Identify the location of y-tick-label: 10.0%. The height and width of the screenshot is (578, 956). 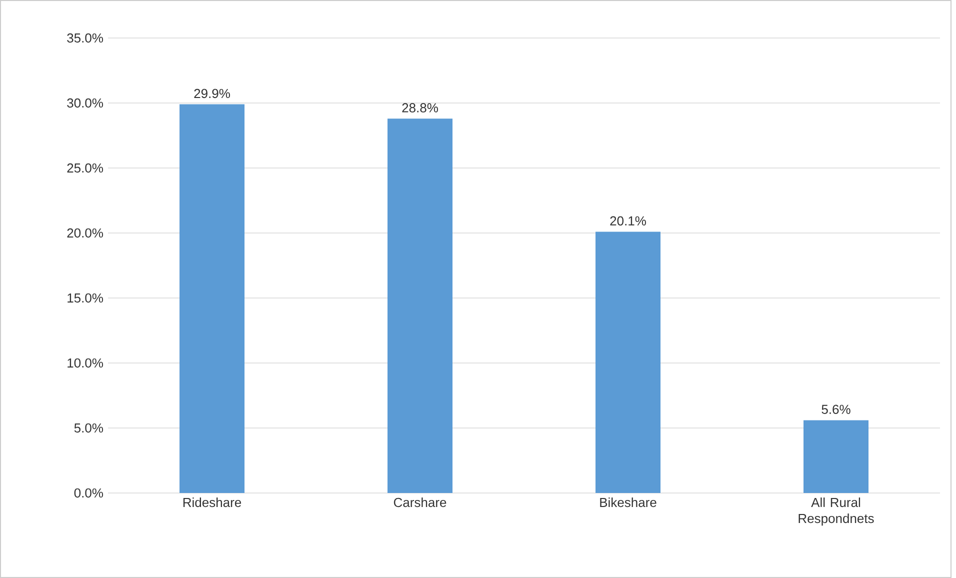
(86, 363).